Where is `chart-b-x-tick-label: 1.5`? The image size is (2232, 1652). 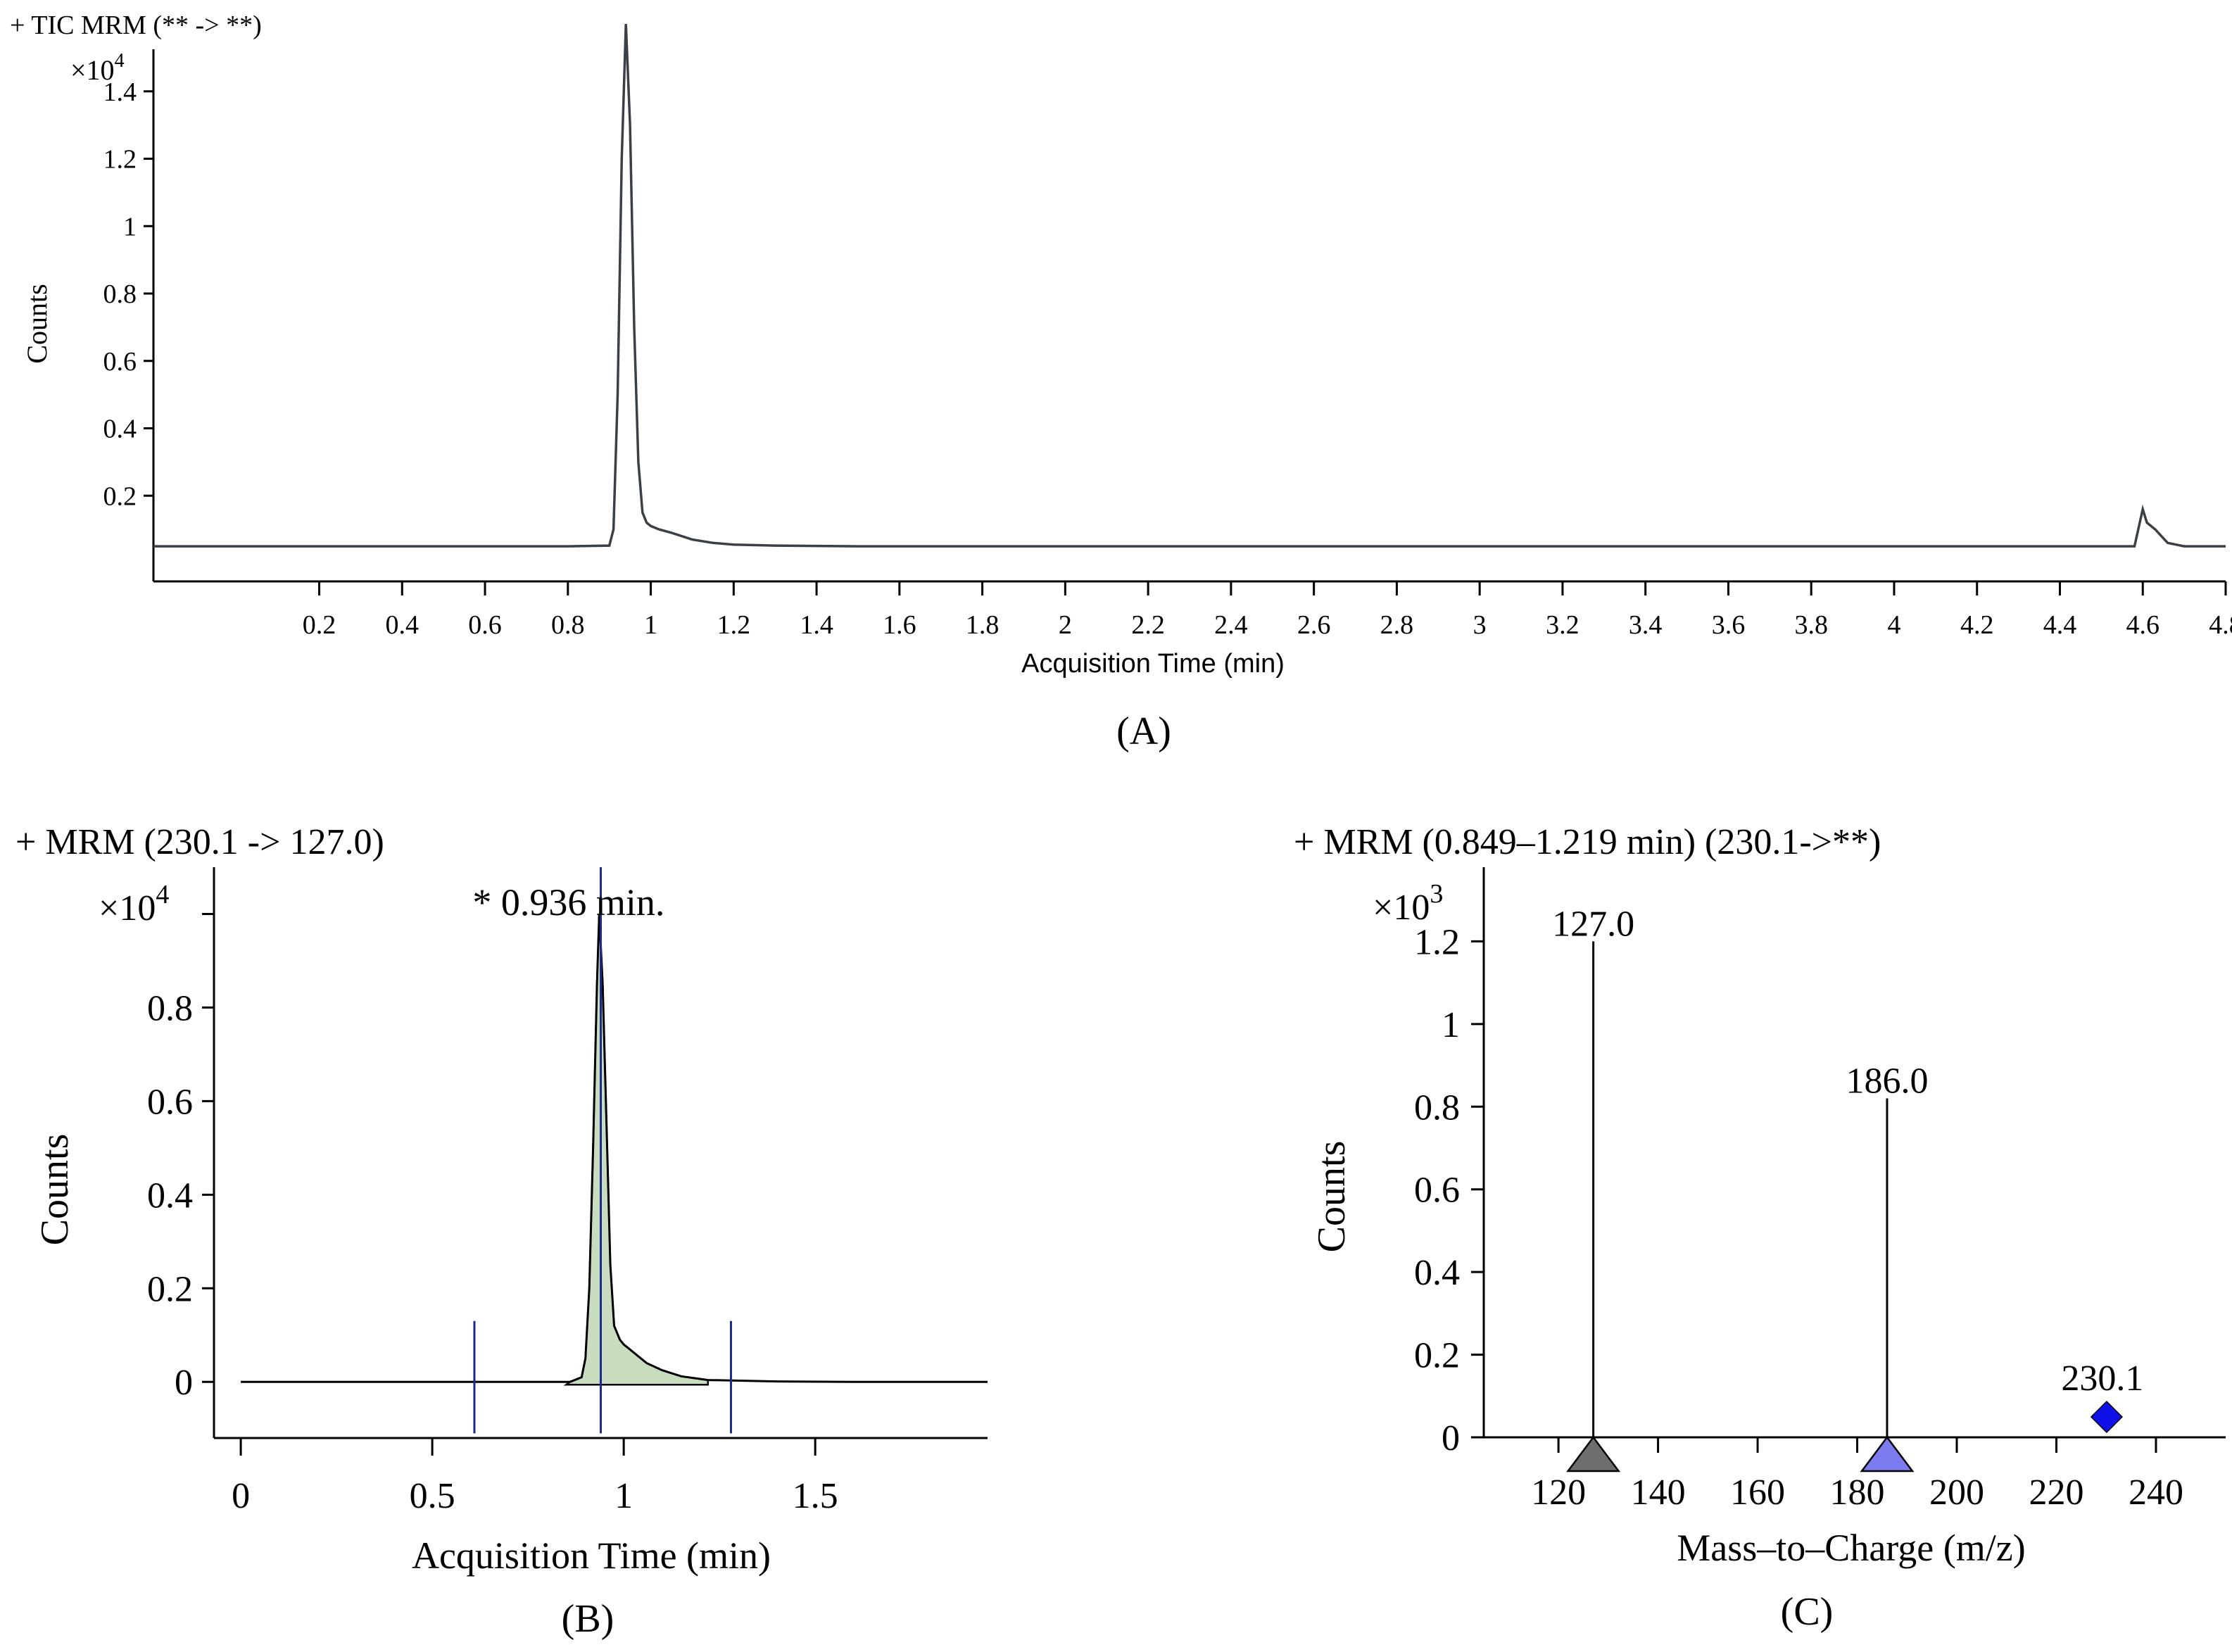
chart-b-x-tick-label: 1.5 is located at coordinates (815, 1496).